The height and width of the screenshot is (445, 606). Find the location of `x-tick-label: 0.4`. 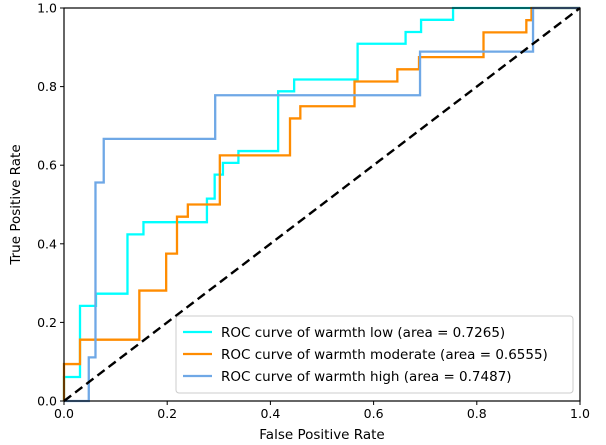

x-tick-label: 0.4 is located at coordinates (270, 413).